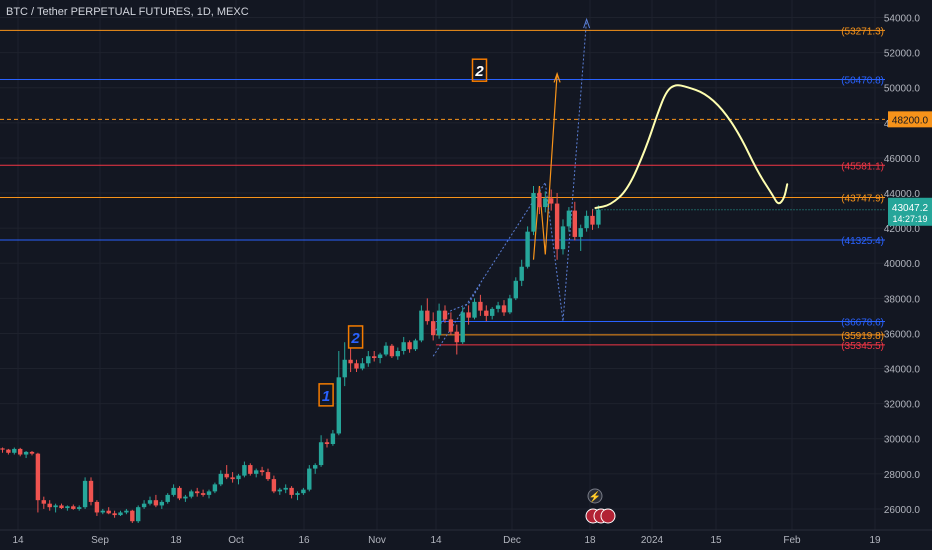 Image resolution: width=932 pixels, height=550 pixels. I want to click on forecast-curve-path, so click(691, 146).